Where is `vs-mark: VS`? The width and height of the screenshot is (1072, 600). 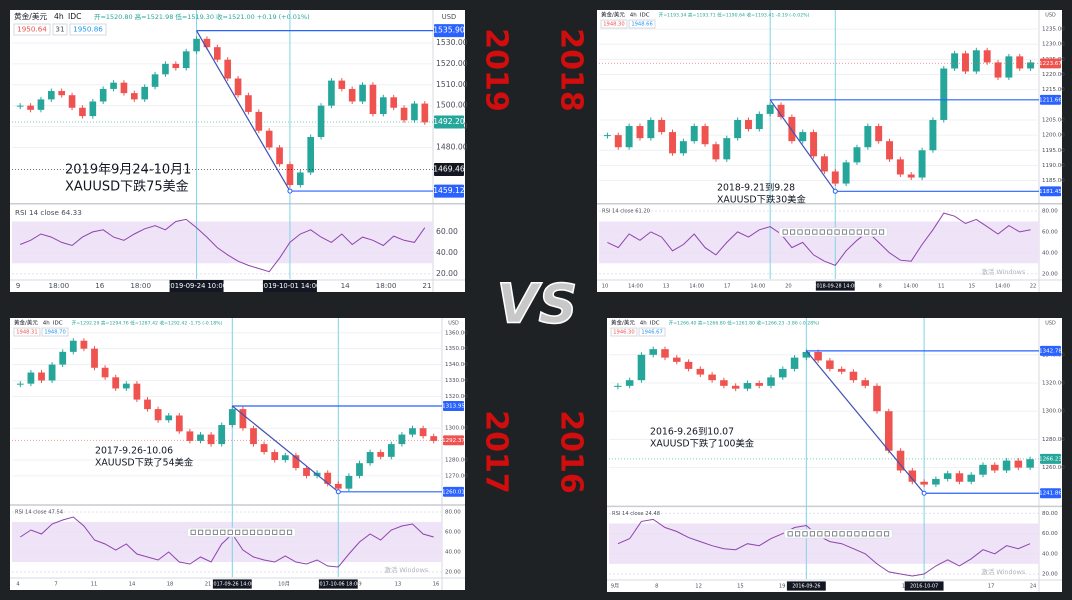
vs-mark: VS is located at coordinates (537, 304).